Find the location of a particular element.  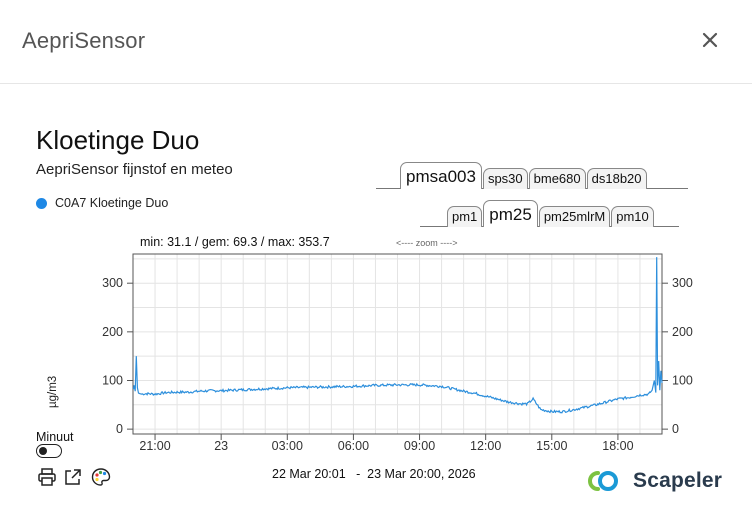

x-tick-label: 15:00 is located at coordinates (551, 446).